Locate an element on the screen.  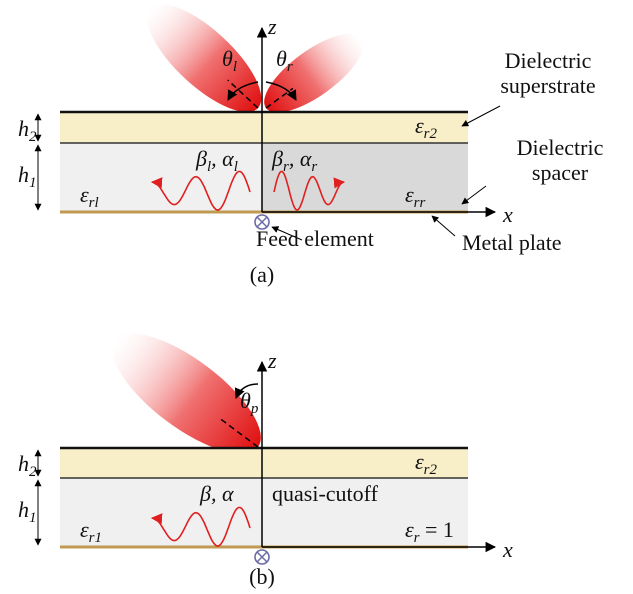
math-part: r1 is located at coordinates (95, 538).